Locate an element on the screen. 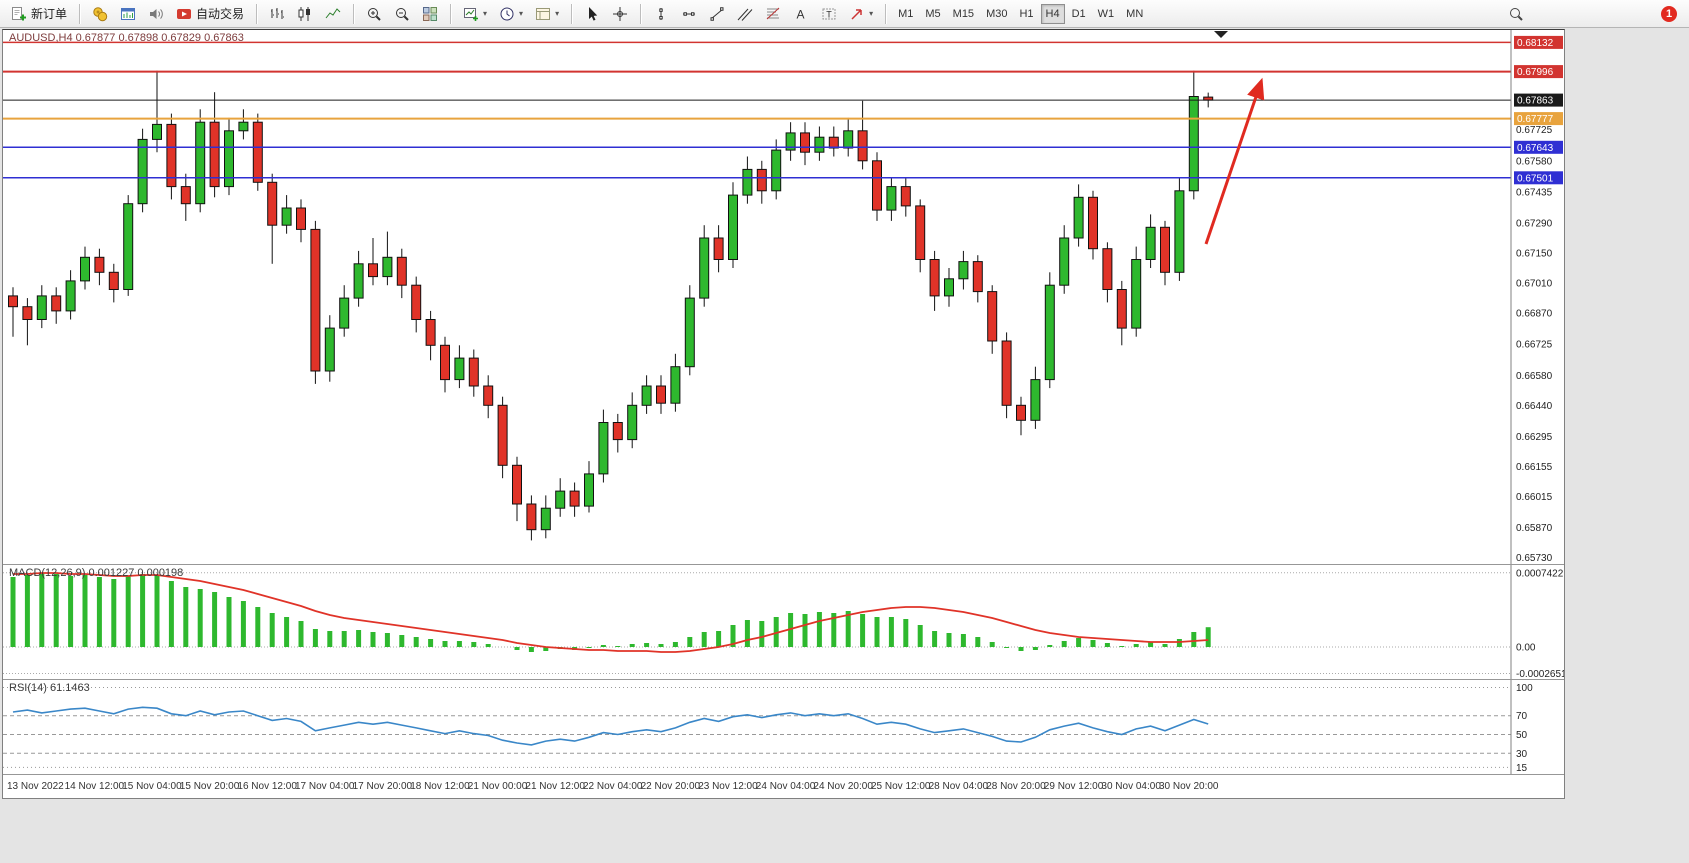 The width and height of the screenshot is (1689, 863). new-chart-button: ▾ is located at coordinates (475, 14).